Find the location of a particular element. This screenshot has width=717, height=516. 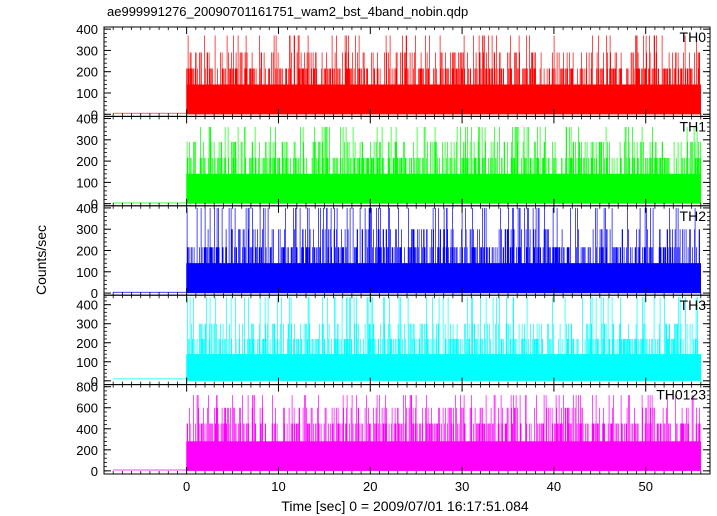

y-tick-label: 600 is located at coordinates (87, 408).